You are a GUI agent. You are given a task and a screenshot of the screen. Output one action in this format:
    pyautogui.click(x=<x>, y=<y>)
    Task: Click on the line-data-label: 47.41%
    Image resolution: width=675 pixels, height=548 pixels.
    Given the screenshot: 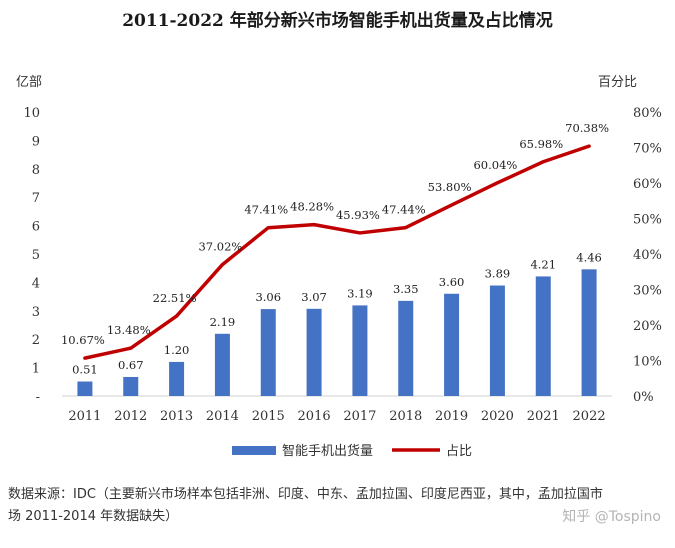 What is the action you would take?
    pyautogui.click(x=266, y=210)
    